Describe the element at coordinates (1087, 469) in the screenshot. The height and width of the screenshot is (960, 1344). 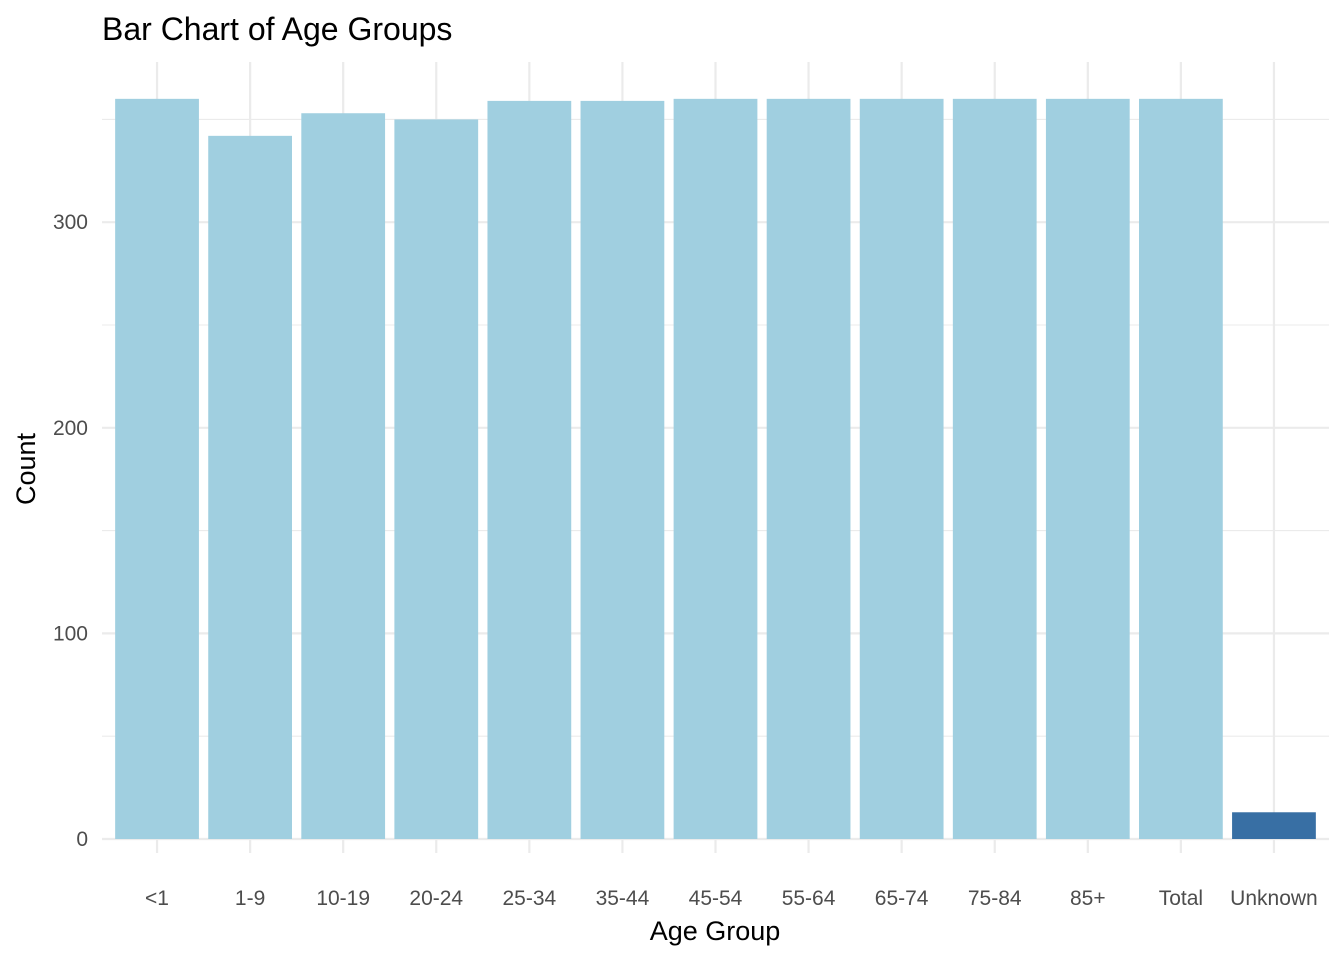
I see `bar-85+` at that location.